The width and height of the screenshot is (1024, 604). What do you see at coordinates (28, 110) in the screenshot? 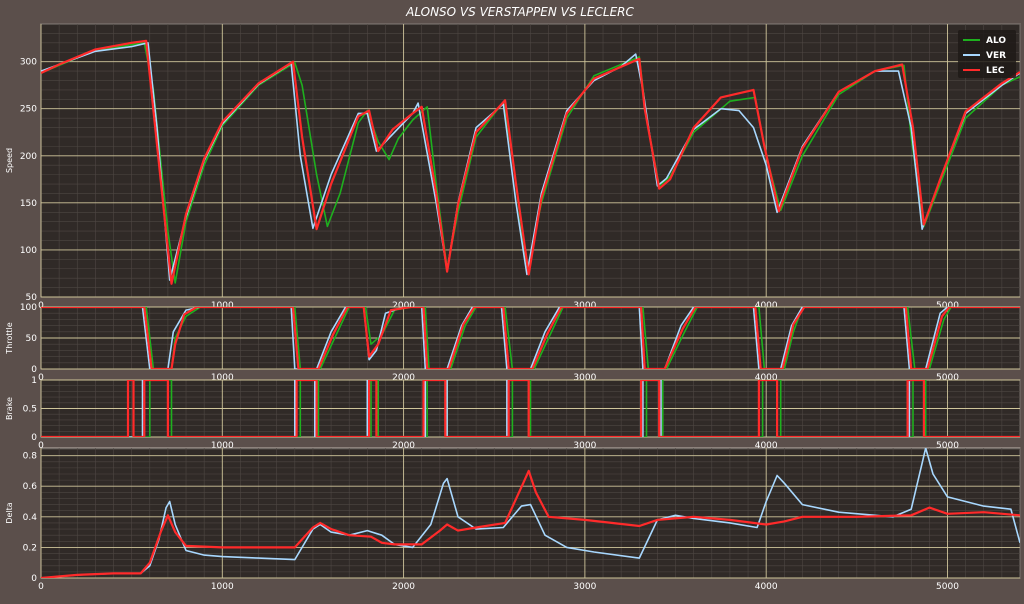
I see `y-tick-label: 250` at bounding box center [28, 110].